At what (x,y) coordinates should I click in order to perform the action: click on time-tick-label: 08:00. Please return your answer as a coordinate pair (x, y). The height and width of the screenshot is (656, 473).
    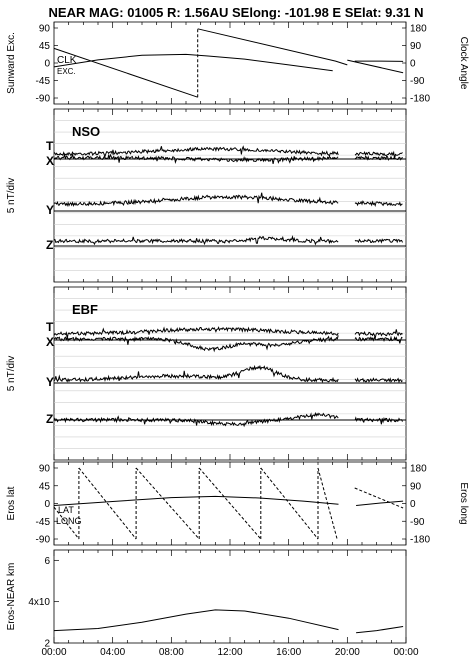
    Looking at the image, I should click on (171, 651).